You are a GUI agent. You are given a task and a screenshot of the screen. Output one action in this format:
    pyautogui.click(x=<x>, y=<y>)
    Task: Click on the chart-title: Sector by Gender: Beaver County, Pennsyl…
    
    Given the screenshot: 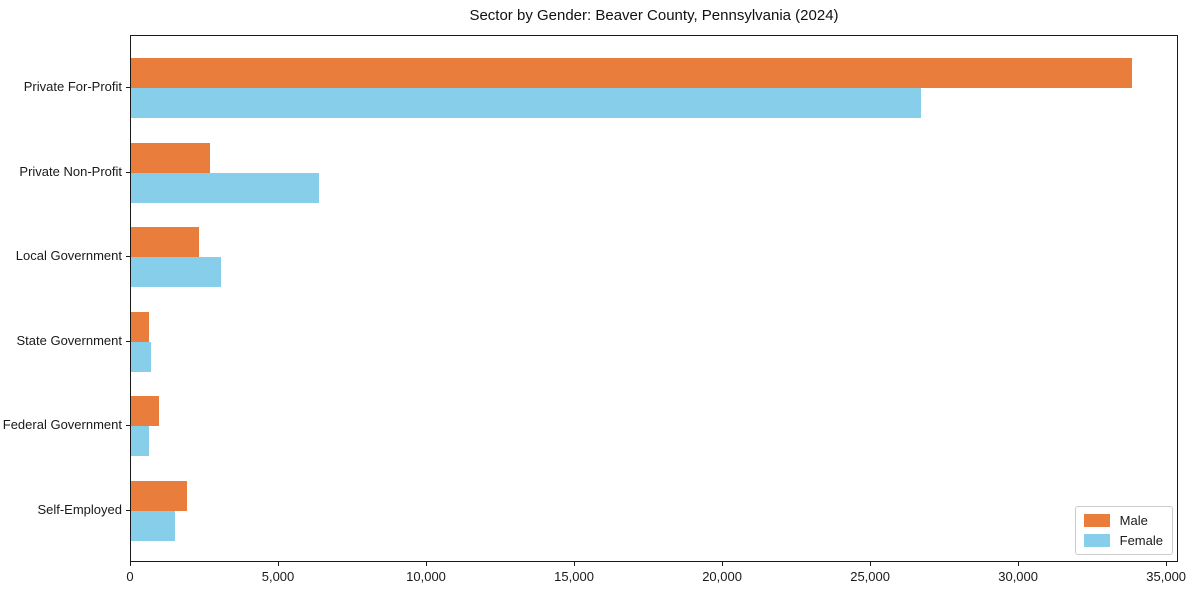 What is the action you would take?
    pyautogui.click(x=654, y=15)
    